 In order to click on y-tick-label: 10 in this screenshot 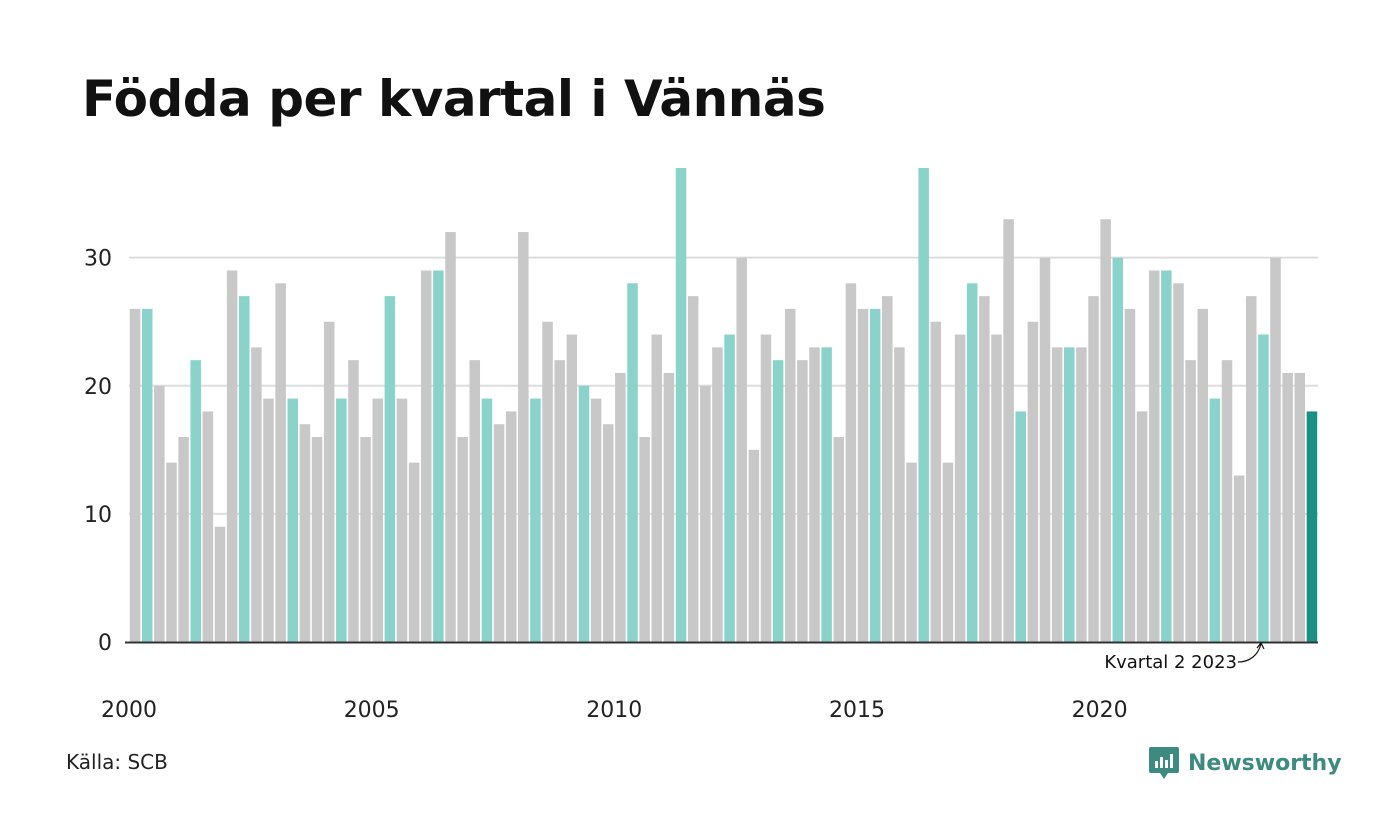, I will do `click(98, 515)`.